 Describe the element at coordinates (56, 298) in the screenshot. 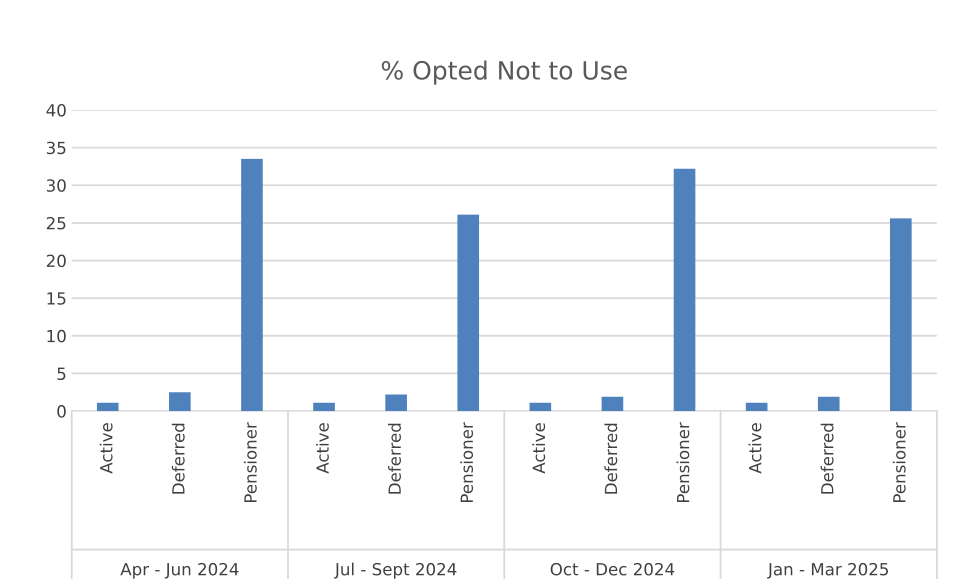

I see `y-tick-label: 15` at that location.